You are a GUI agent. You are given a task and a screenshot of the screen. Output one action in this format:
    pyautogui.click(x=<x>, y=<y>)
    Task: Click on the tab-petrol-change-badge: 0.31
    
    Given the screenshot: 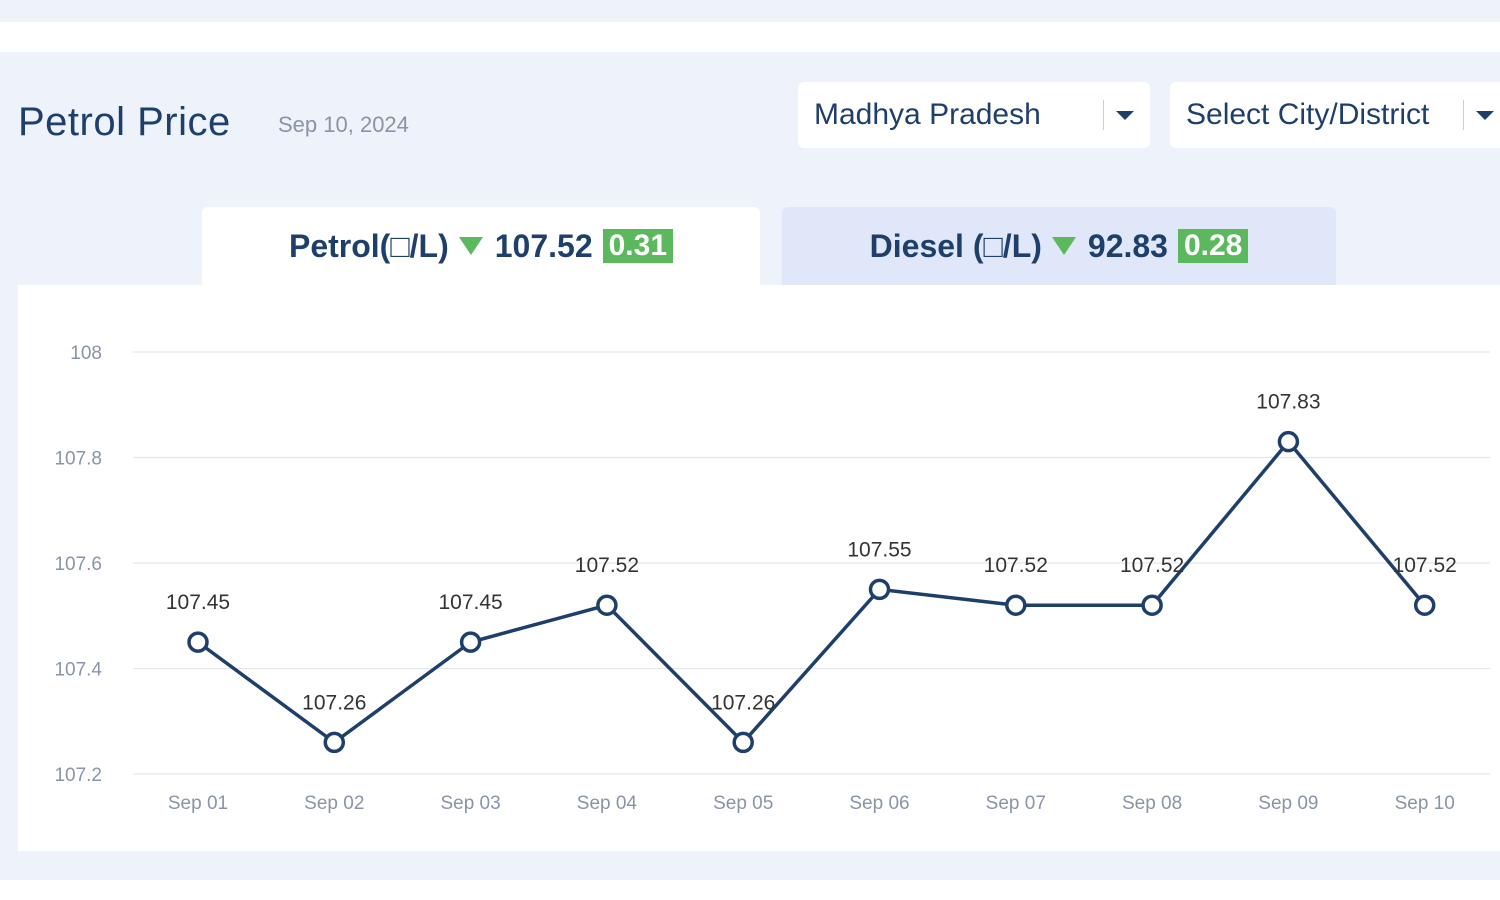 What is the action you would take?
    pyautogui.click(x=638, y=246)
    